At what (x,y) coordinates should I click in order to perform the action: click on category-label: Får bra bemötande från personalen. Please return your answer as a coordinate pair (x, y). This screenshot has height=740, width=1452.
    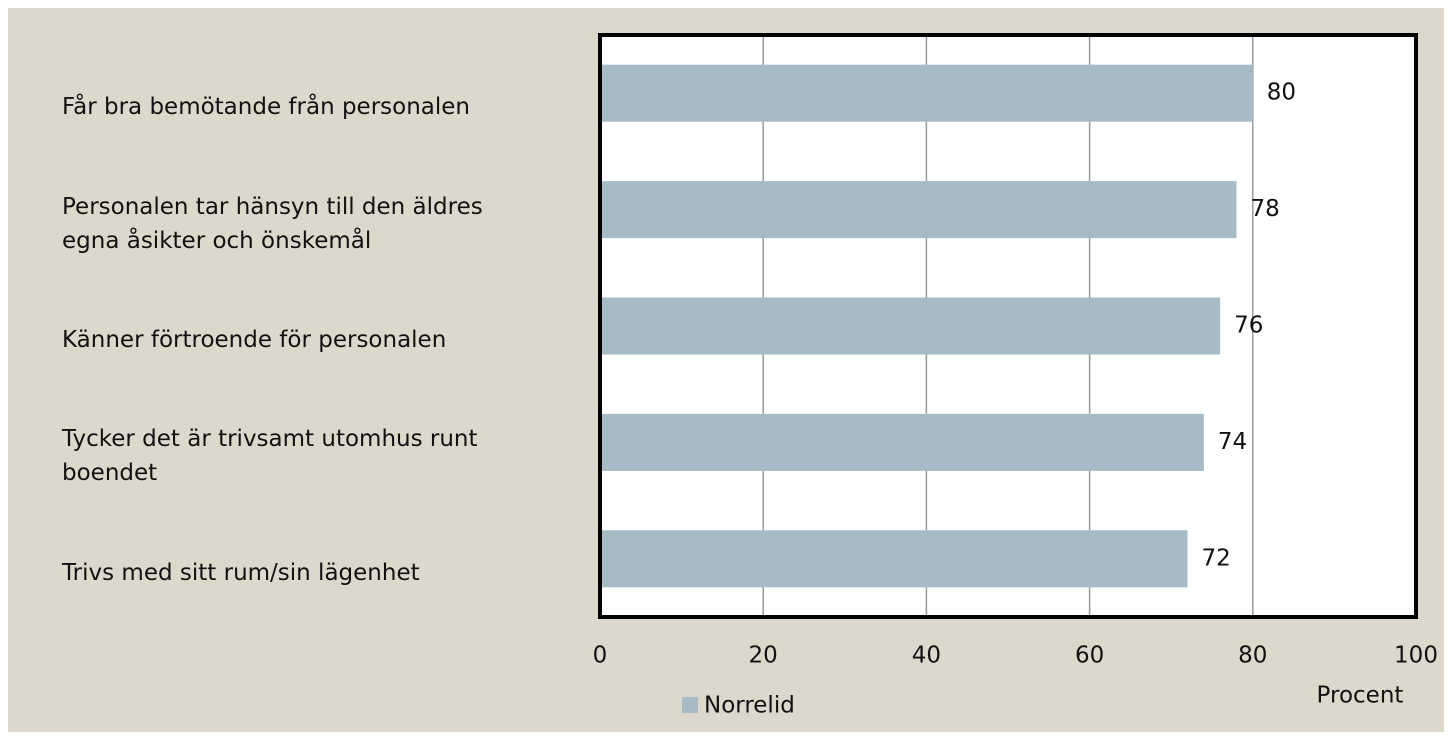
    Looking at the image, I should click on (266, 107).